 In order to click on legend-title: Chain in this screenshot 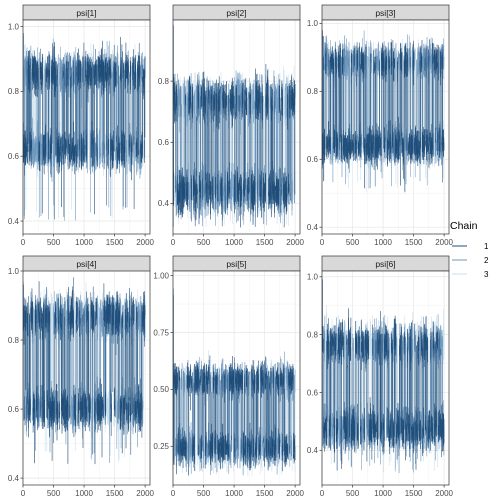, I will do `click(464, 226)`.